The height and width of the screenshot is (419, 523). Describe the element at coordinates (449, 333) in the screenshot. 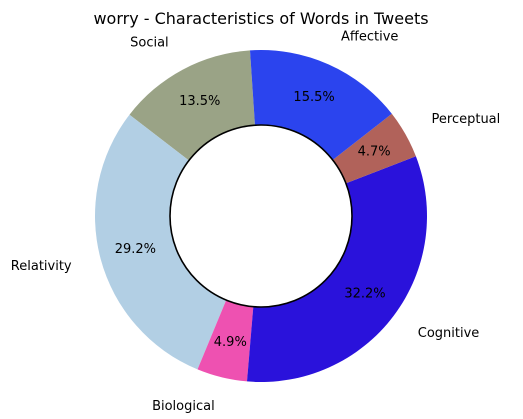

I see `slice-label-cognitive: Cognitive` at that location.